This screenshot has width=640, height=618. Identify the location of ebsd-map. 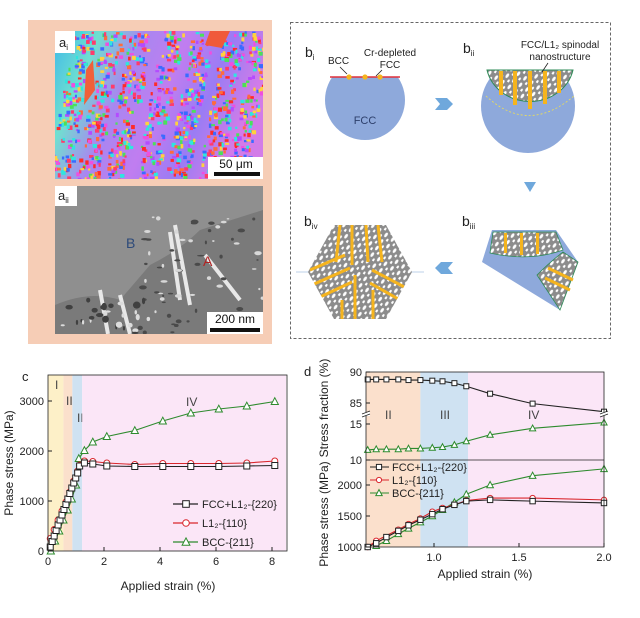
(159, 105).